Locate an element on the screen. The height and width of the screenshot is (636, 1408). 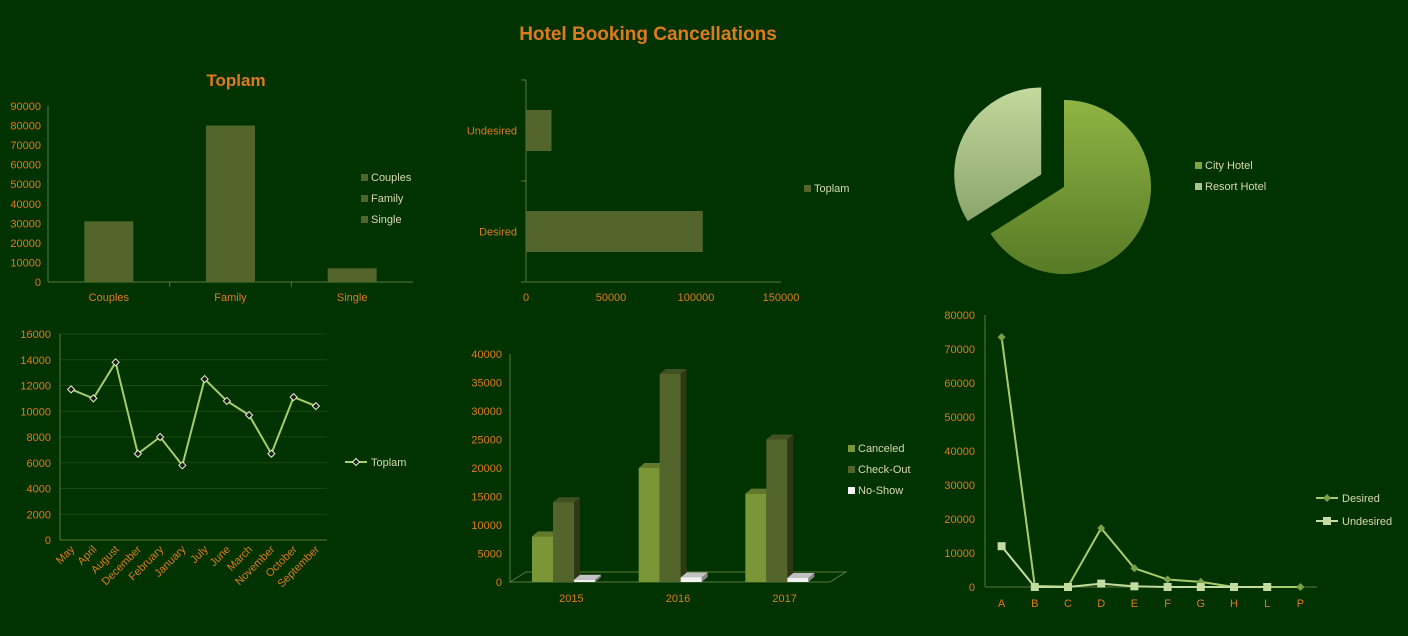
y-tick-label: 6000 is located at coordinates (39, 464).